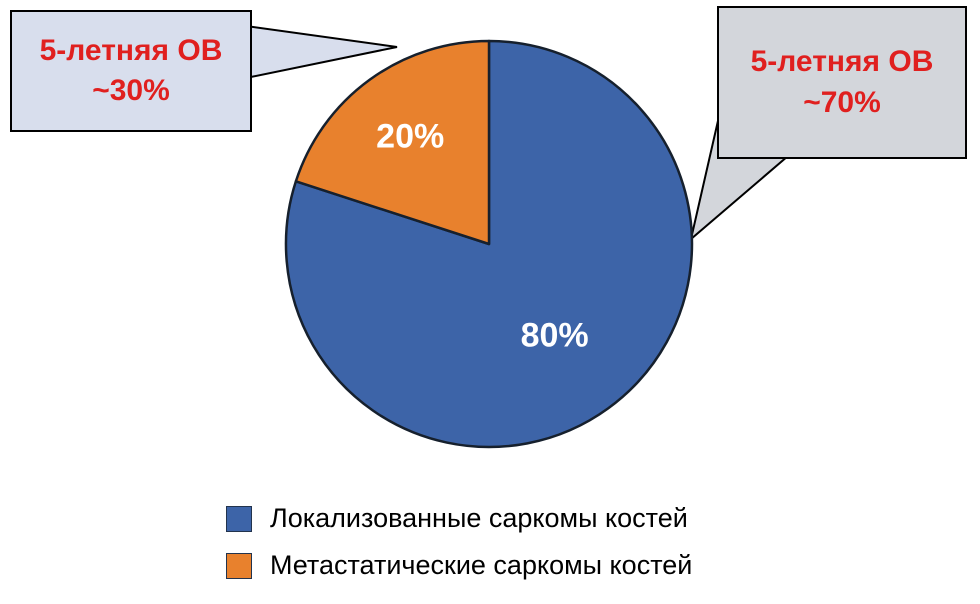  What do you see at coordinates (131, 90) in the screenshot?
I see `callout-left-line2: ~30%` at bounding box center [131, 90].